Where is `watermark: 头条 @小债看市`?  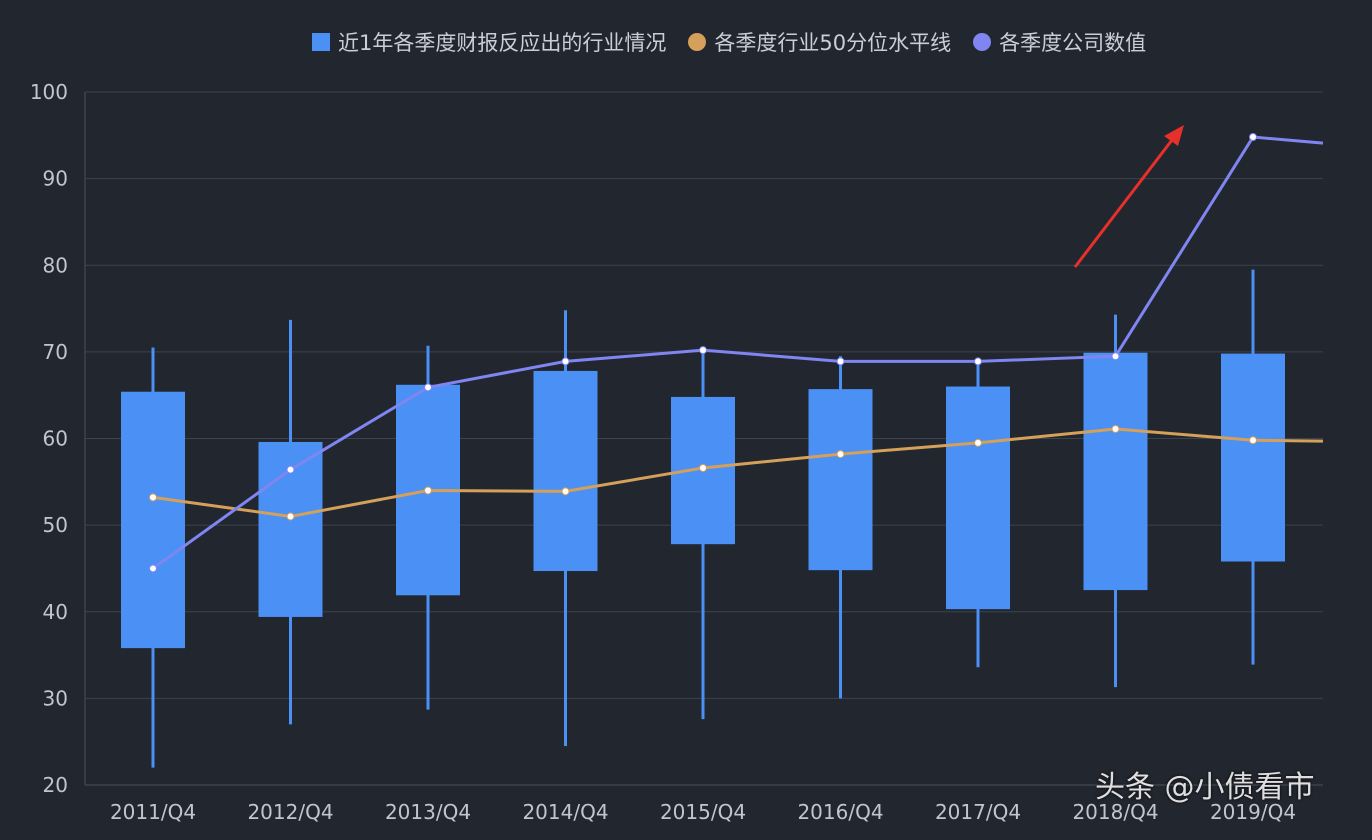
watermark: 头条 @小债看市 is located at coordinates (1205, 787).